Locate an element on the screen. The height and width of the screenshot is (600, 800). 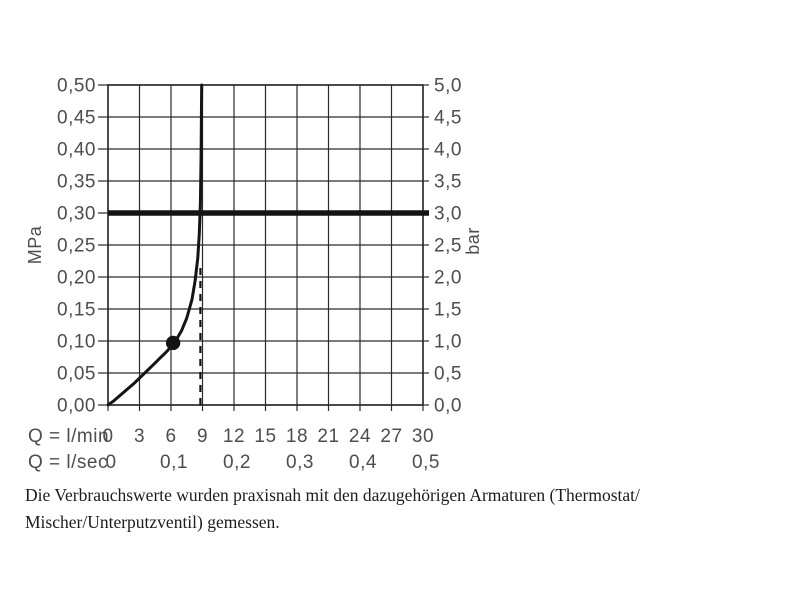
x-lmin-tick-label: 6 is located at coordinates (170, 436).